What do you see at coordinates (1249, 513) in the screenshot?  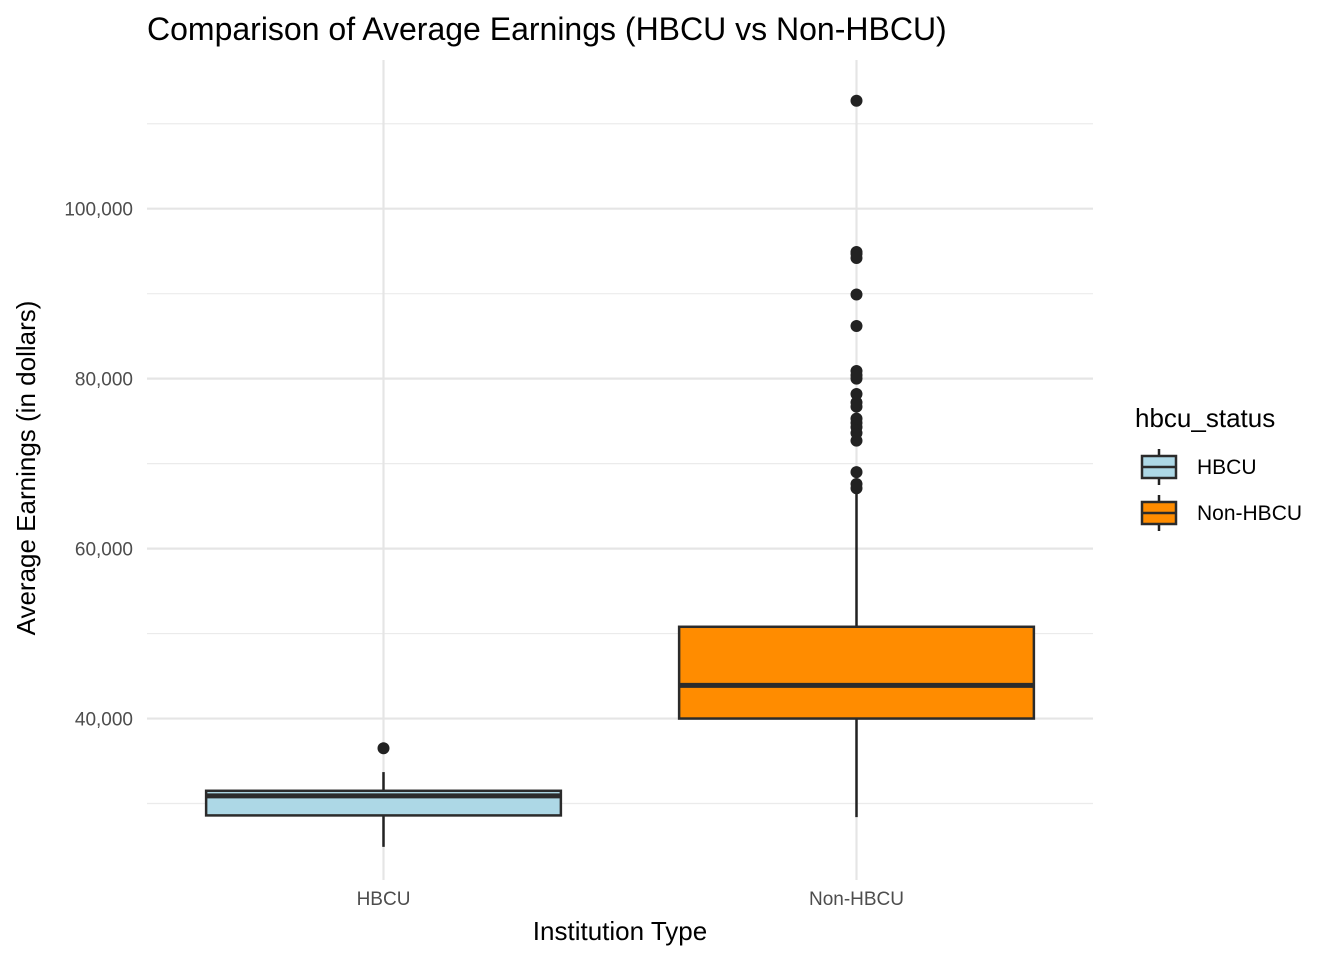 I see `legend-label: Non-HBCU` at bounding box center [1249, 513].